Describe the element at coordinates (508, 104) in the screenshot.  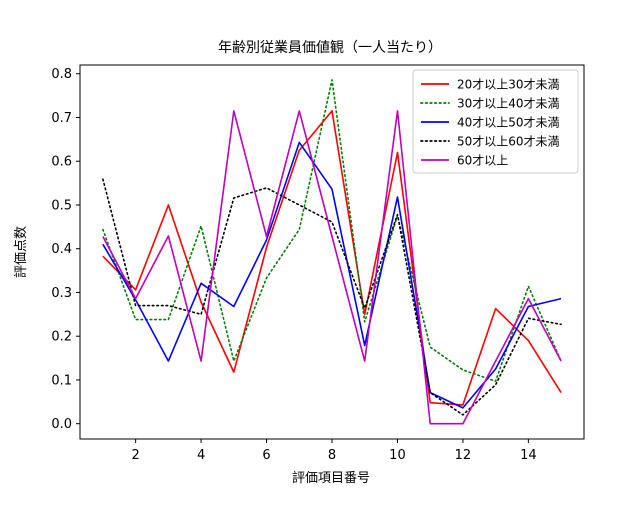
I see `legend-label: 30才以上40才未満` at that location.